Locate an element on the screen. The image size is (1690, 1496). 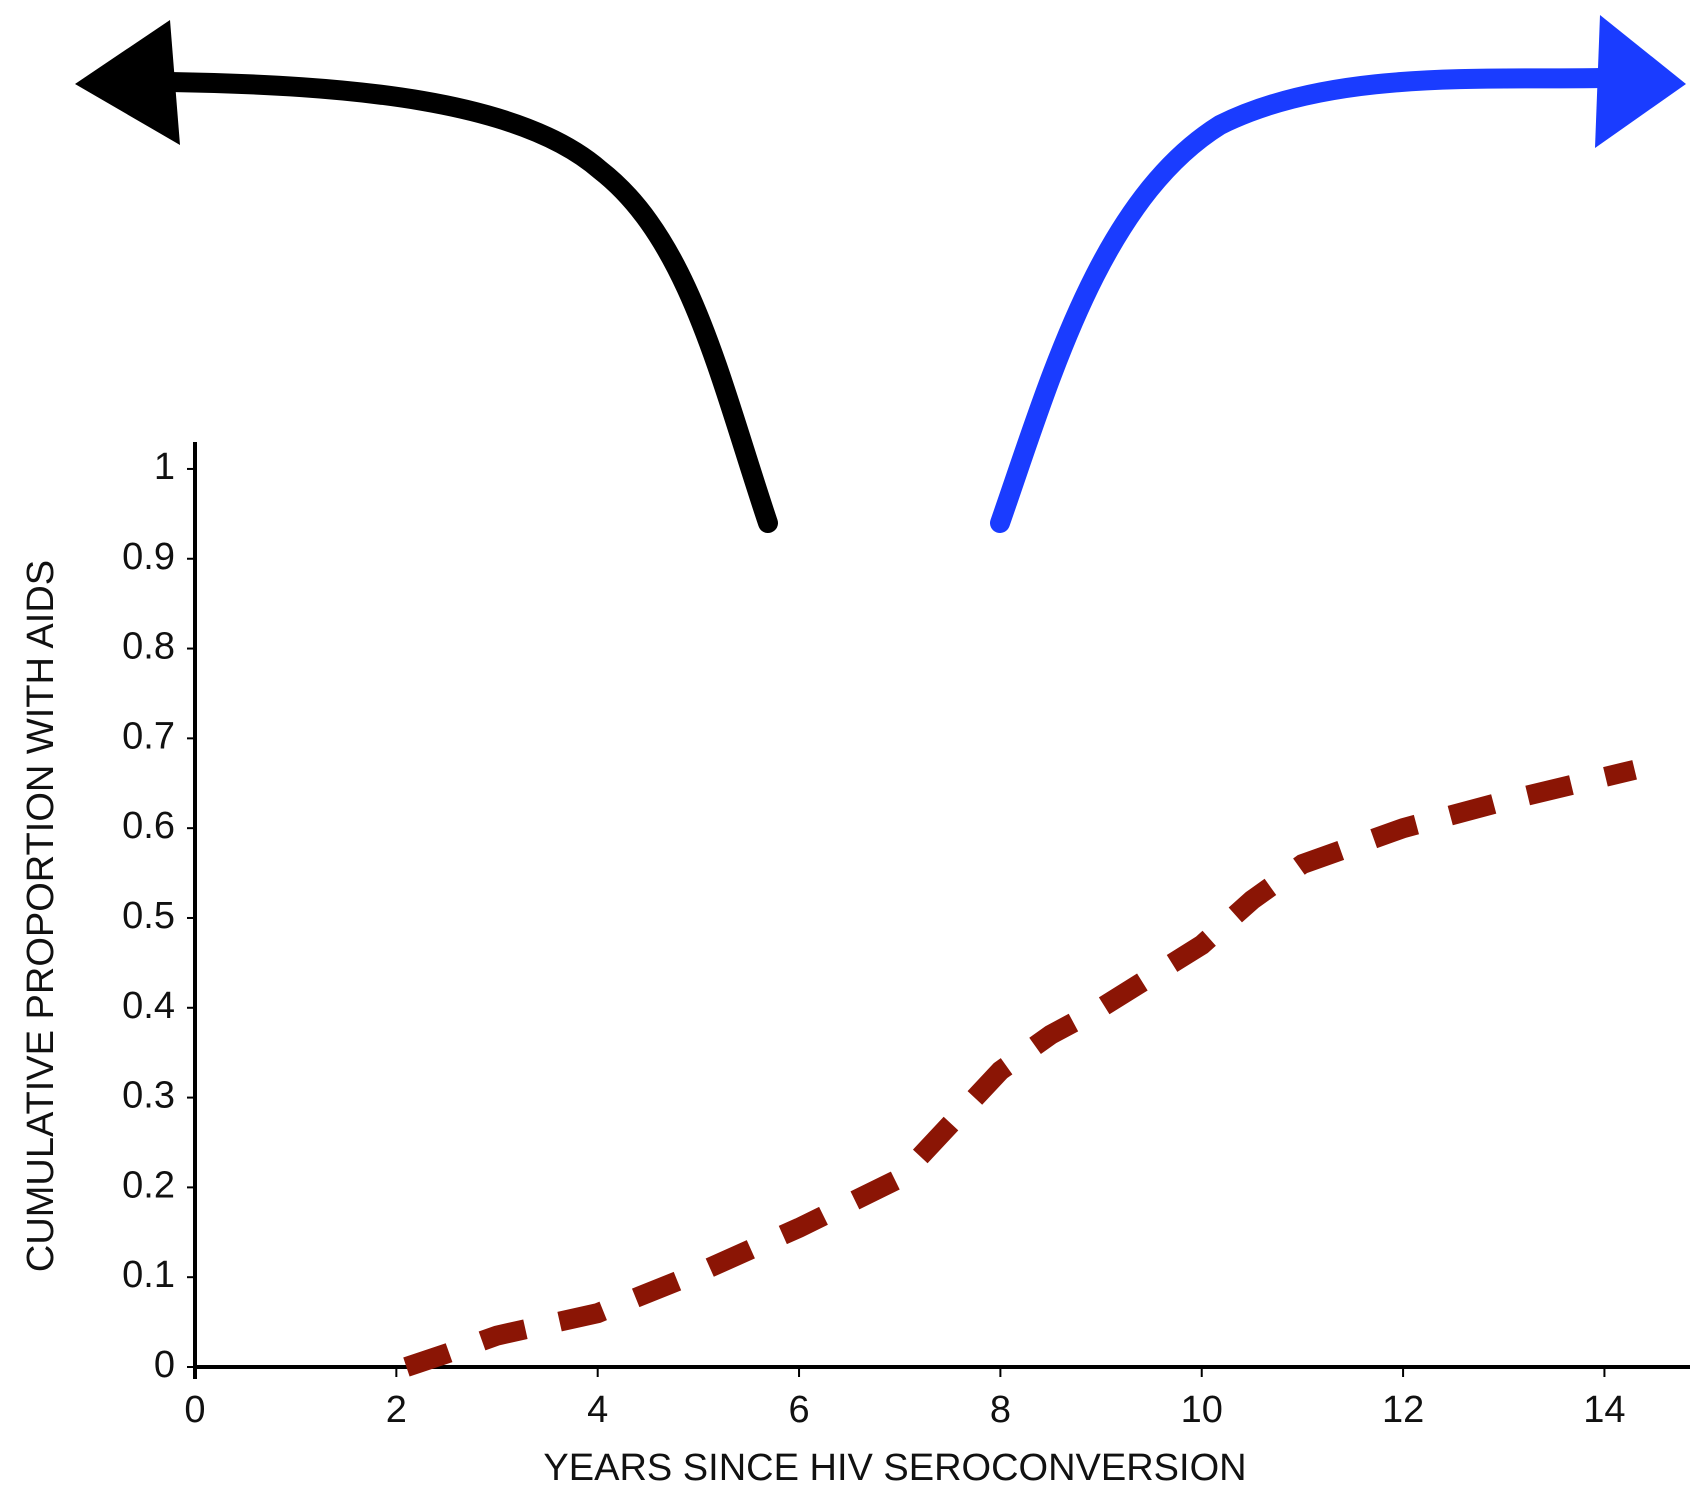
x-axis-label: YEARS SINCE HIV SEROCONVERSION is located at coordinates (894, 1468).